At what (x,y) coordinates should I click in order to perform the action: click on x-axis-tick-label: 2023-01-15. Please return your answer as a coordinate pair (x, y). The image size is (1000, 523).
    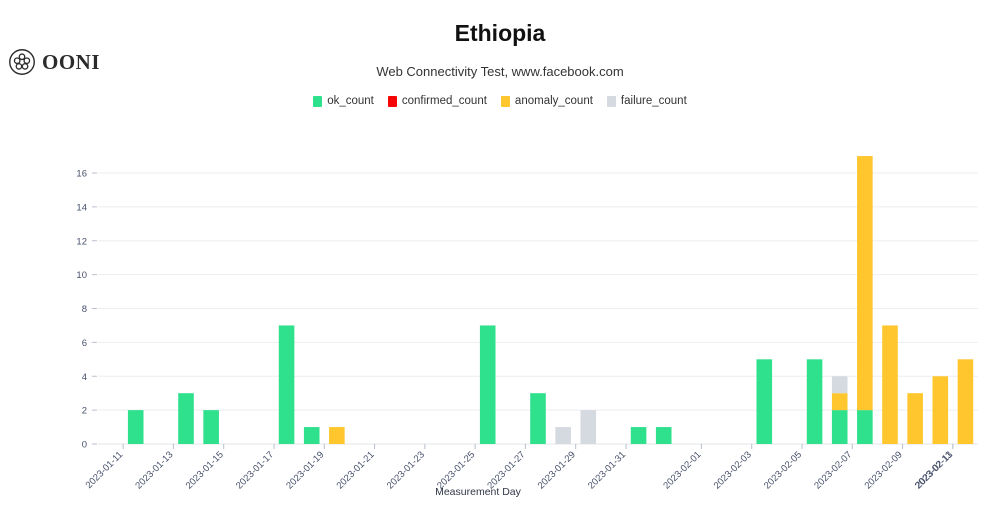
    Looking at the image, I should click on (205, 470).